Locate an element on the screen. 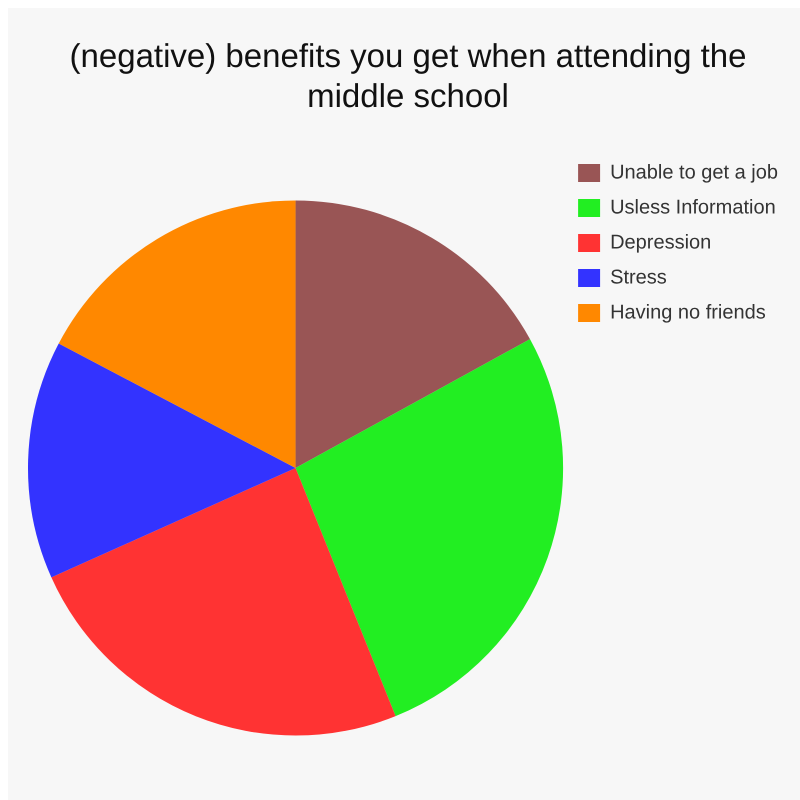  legend-label: Depression is located at coordinates (661, 243).